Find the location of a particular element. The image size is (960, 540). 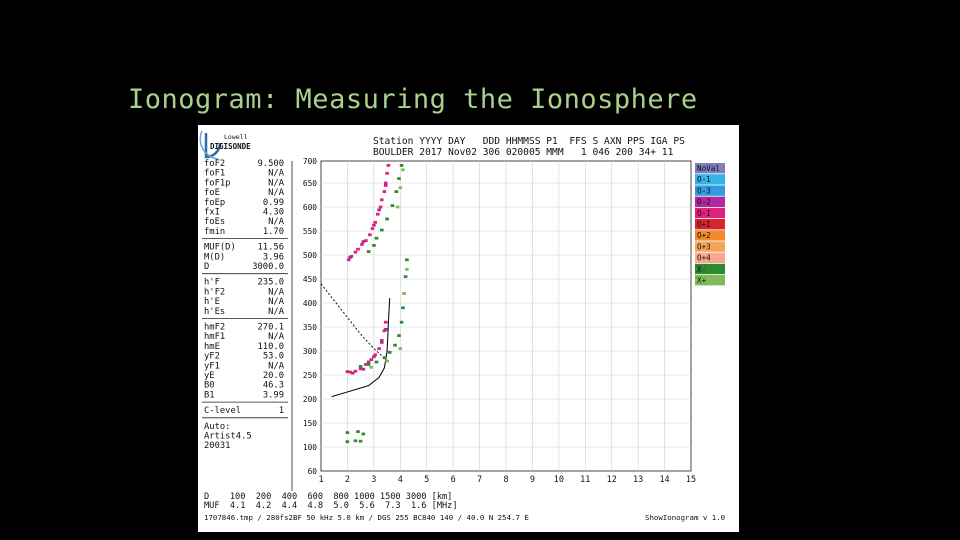

param-value: 1 is located at coordinates (281, 411).